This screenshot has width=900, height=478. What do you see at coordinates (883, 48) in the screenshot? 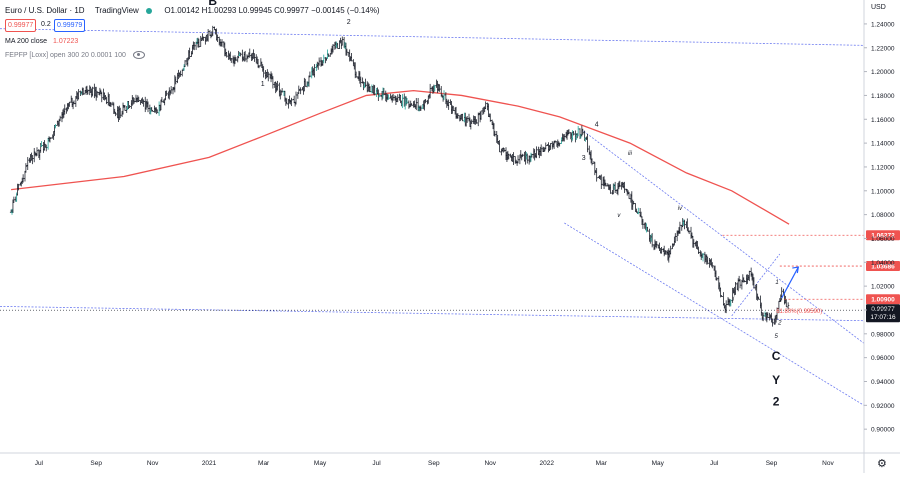
I see `y-tick-label: 1.22000` at bounding box center [883, 48].